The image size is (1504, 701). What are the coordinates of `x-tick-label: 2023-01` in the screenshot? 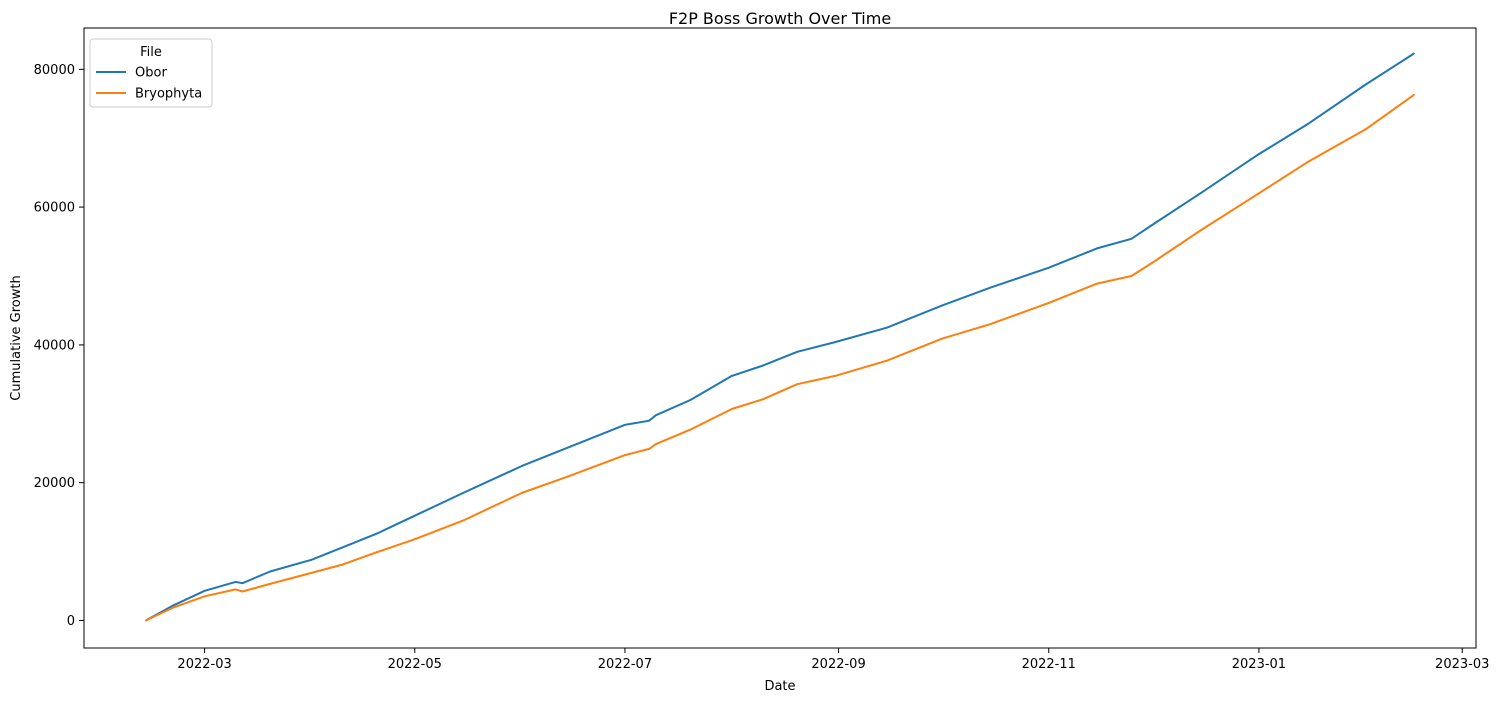 It's located at (1259, 664).